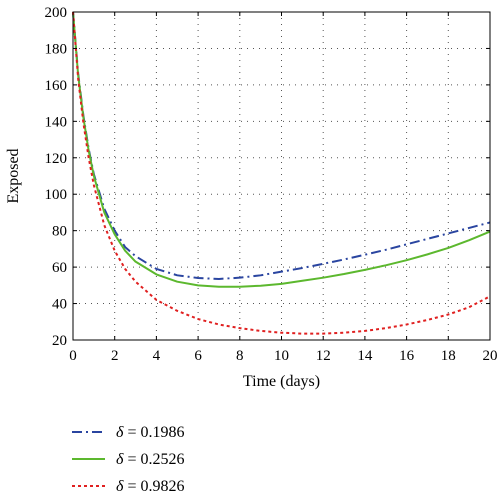  Describe the element at coordinates (240, 356) in the screenshot. I see `x-tick-label: 8` at that location.